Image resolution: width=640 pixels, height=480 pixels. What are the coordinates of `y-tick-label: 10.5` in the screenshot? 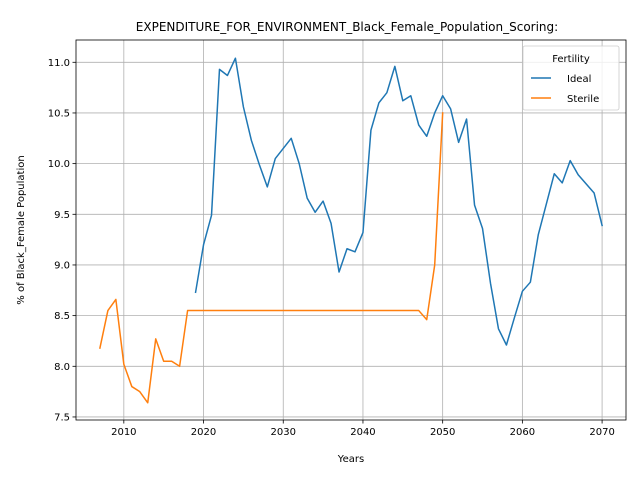 It's located at (59, 113).